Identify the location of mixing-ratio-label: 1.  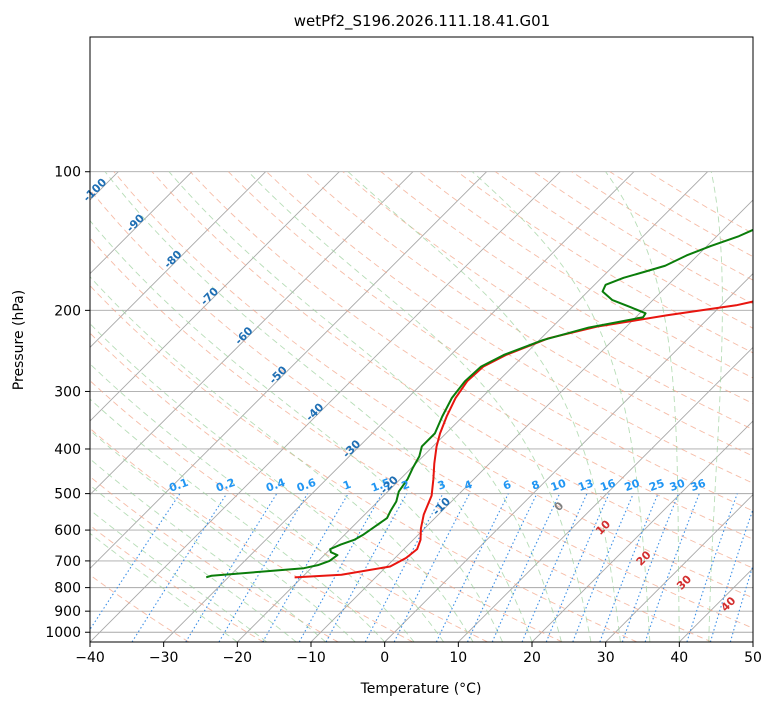
(347, 485).